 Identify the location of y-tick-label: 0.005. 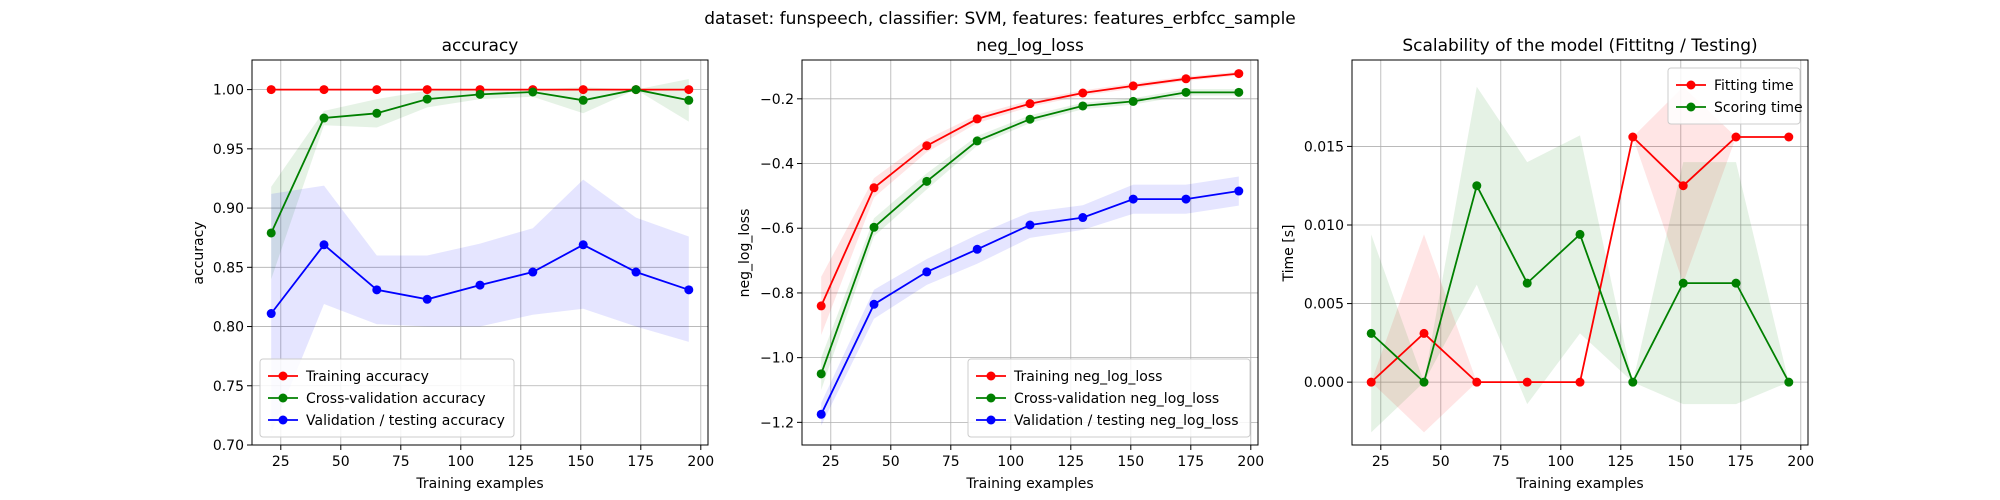
(1324, 305).